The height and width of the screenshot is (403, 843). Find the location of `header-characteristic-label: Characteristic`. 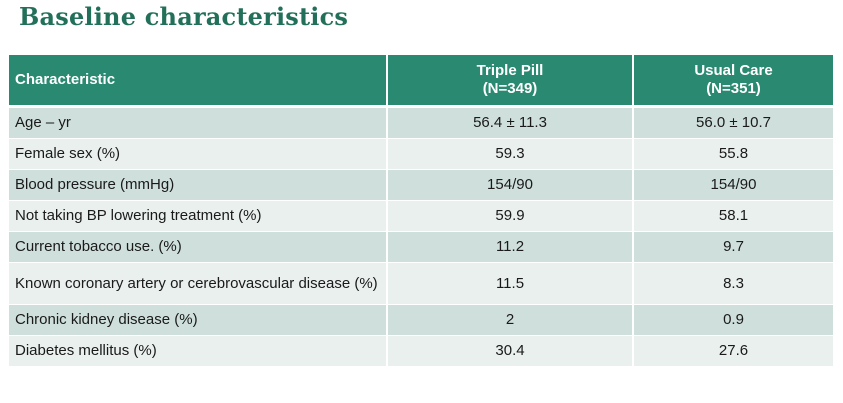

header-characteristic-label: Characteristic is located at coordinates (65, 79).